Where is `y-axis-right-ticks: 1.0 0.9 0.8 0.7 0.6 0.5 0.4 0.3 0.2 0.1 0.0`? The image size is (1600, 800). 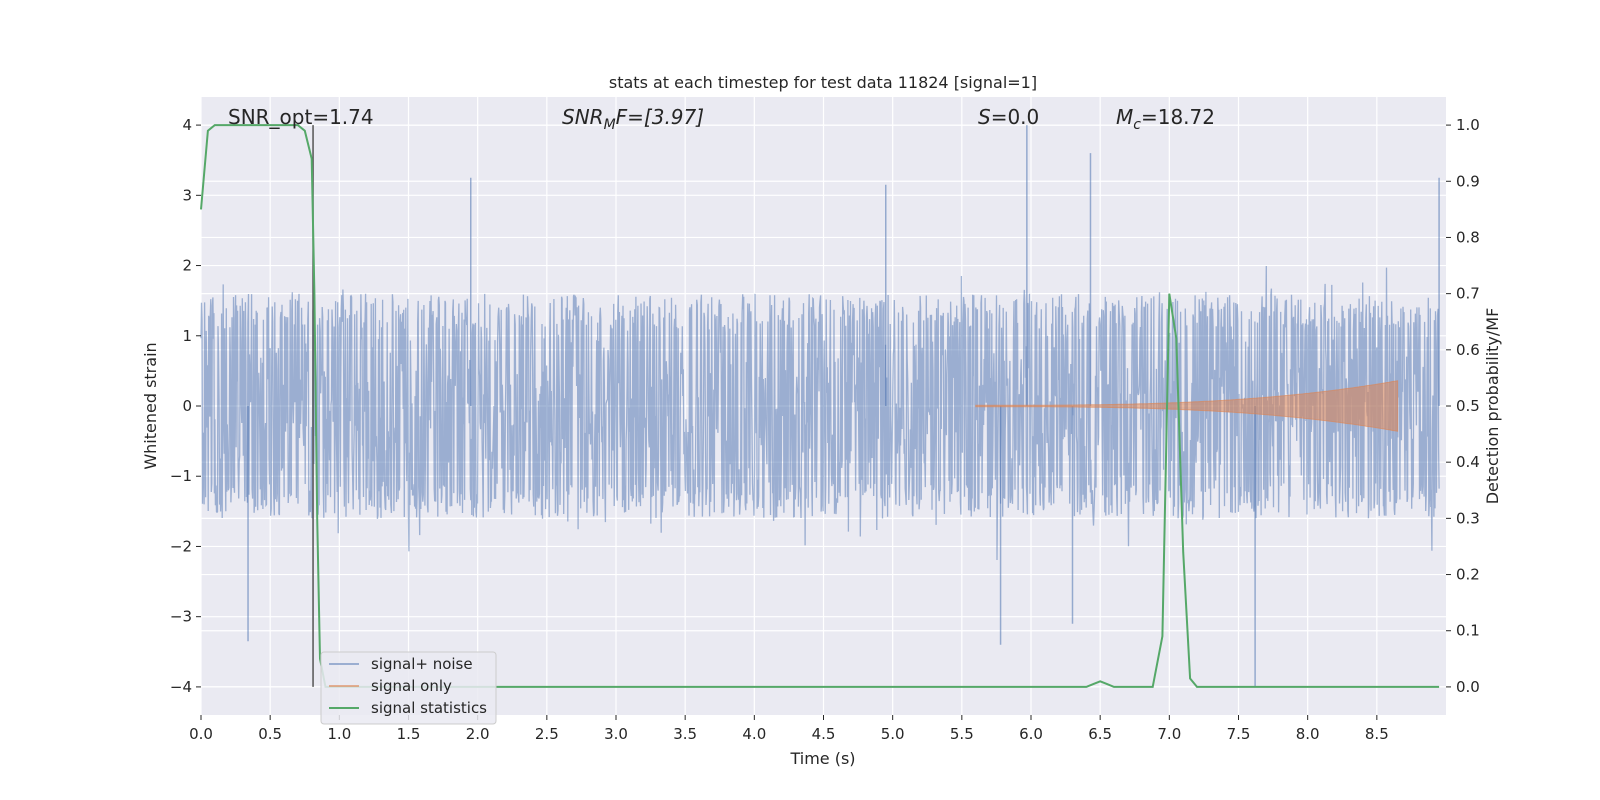 y-axis-right-ticks: 1.0 0.9 0.8 0.7 0.6 0.5 0.4 0.3 0.2 0.1 0.0 is located at coordinates (1463, 406).